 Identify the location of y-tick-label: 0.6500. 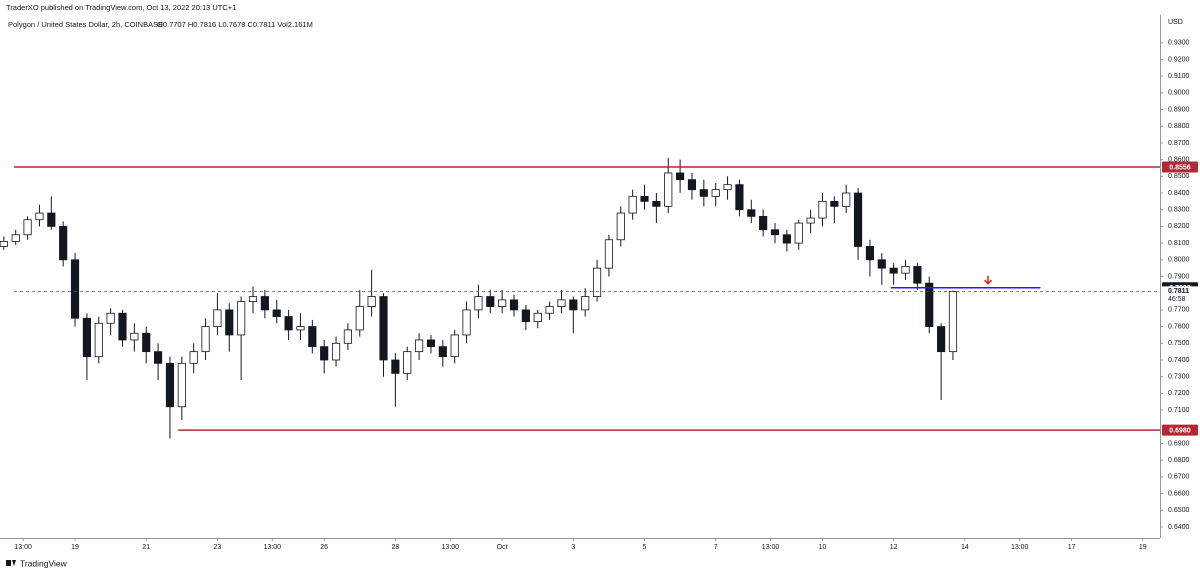
(1179, 510).